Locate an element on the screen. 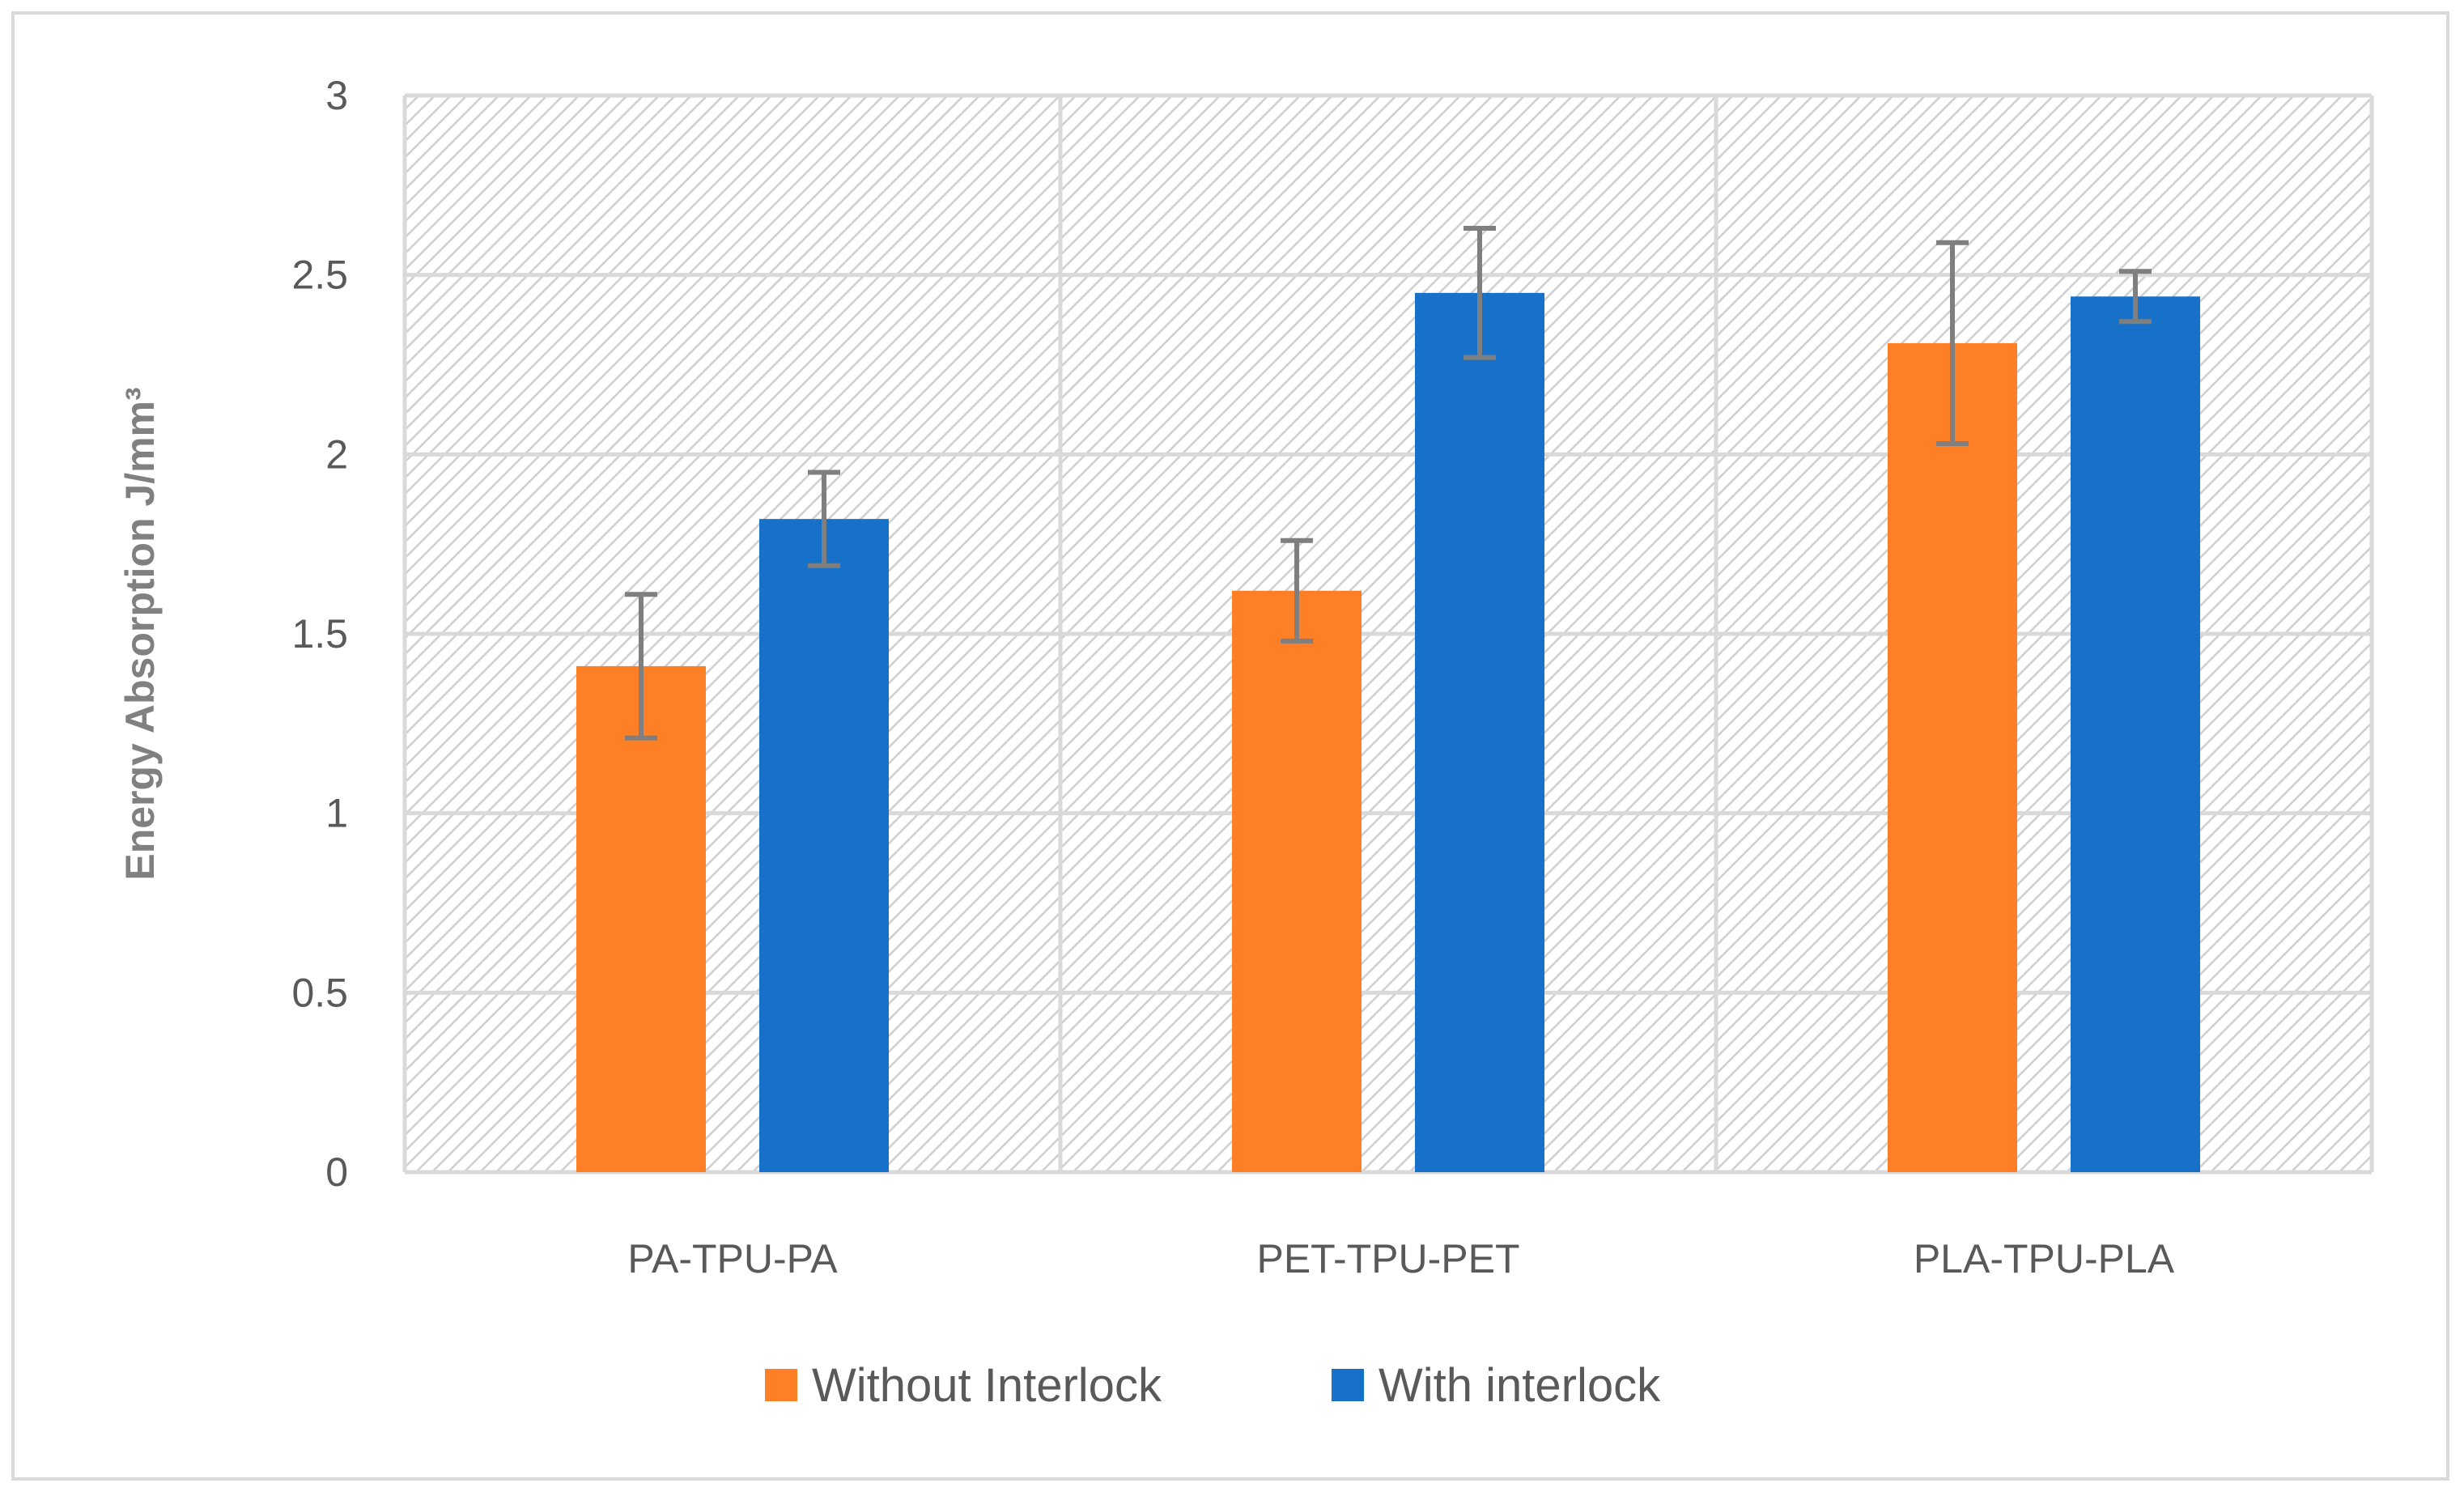  legend: Without Interlock With interlock is located at coordinates (1213, 1386).